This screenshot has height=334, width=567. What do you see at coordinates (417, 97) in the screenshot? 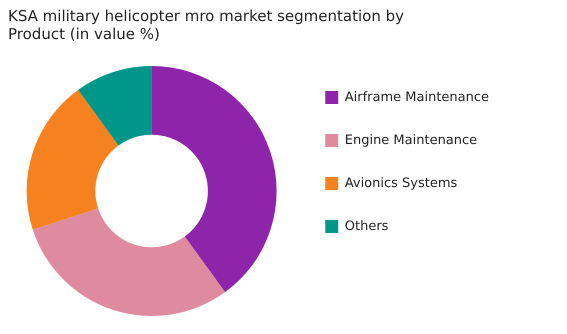
I see `legend-label: Airframe Maintenance` at bounding box center [417, 97].